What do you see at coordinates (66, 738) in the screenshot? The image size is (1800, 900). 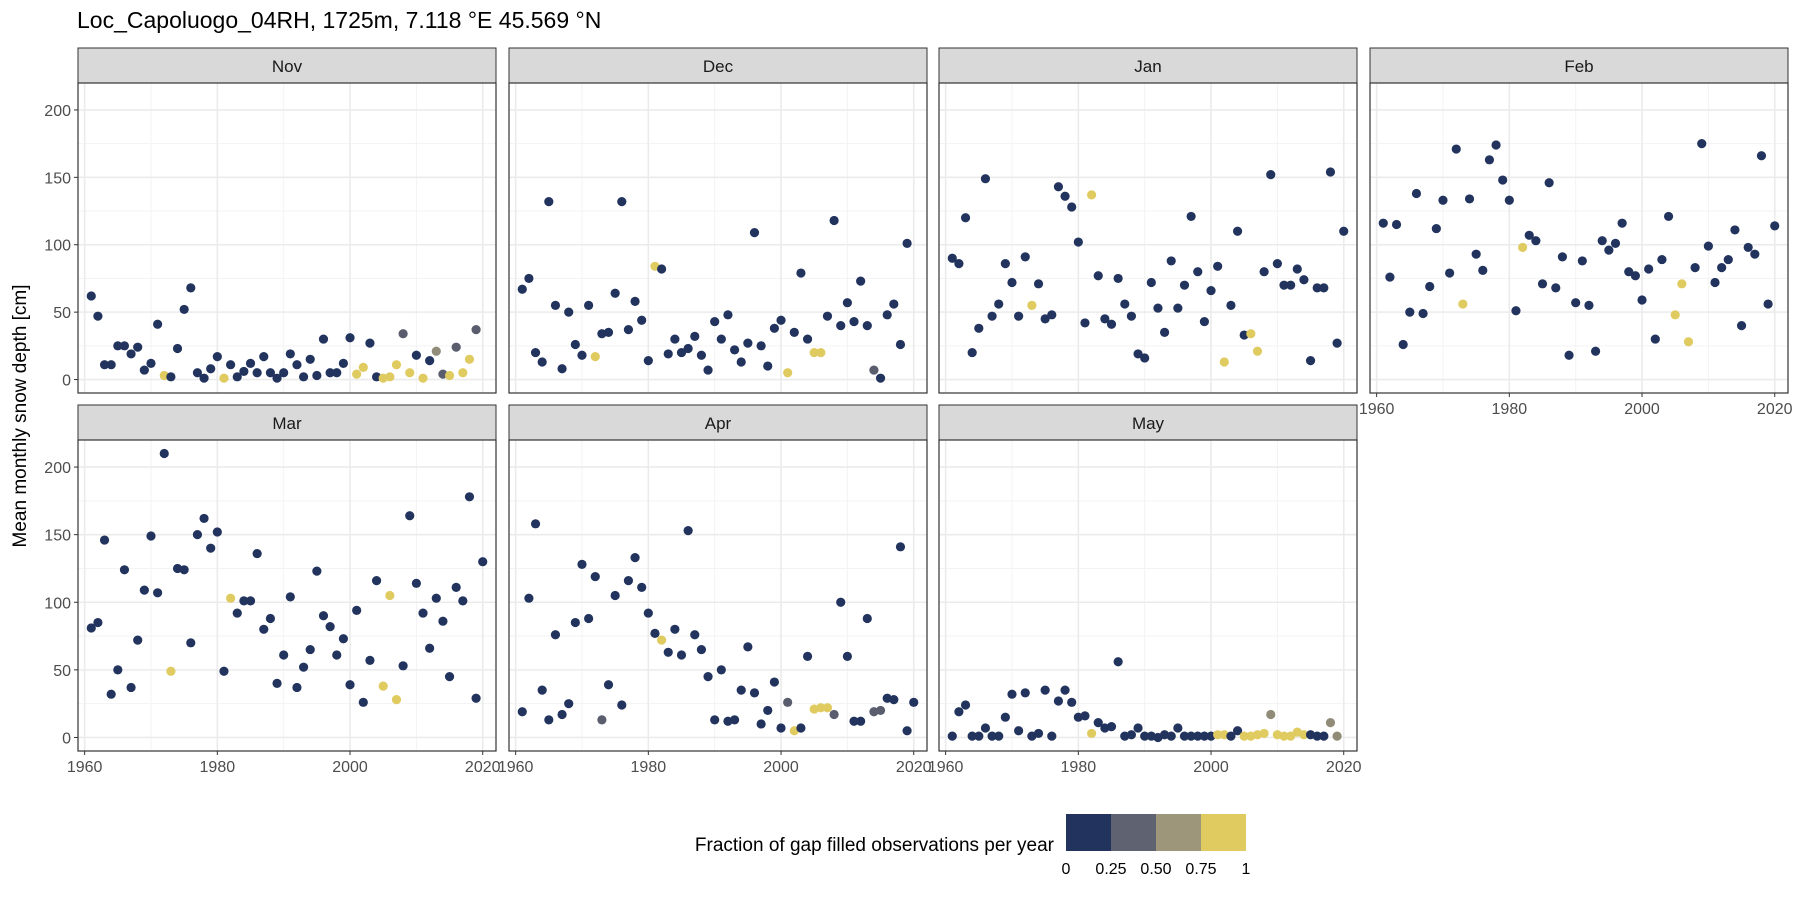 I see `y-tick-label: 0` at bounding box center [66, 738].